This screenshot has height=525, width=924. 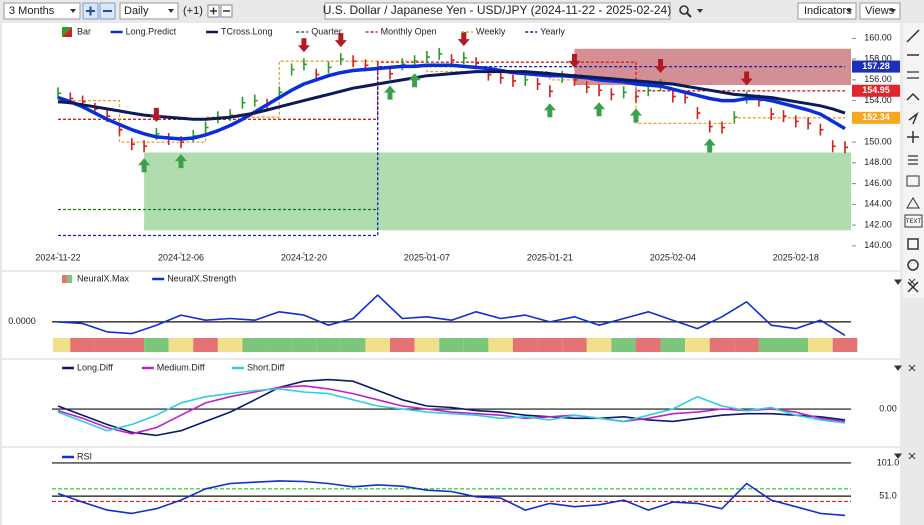 I want to click on legend-label: Monthly Open, so click(x=409, y=31).